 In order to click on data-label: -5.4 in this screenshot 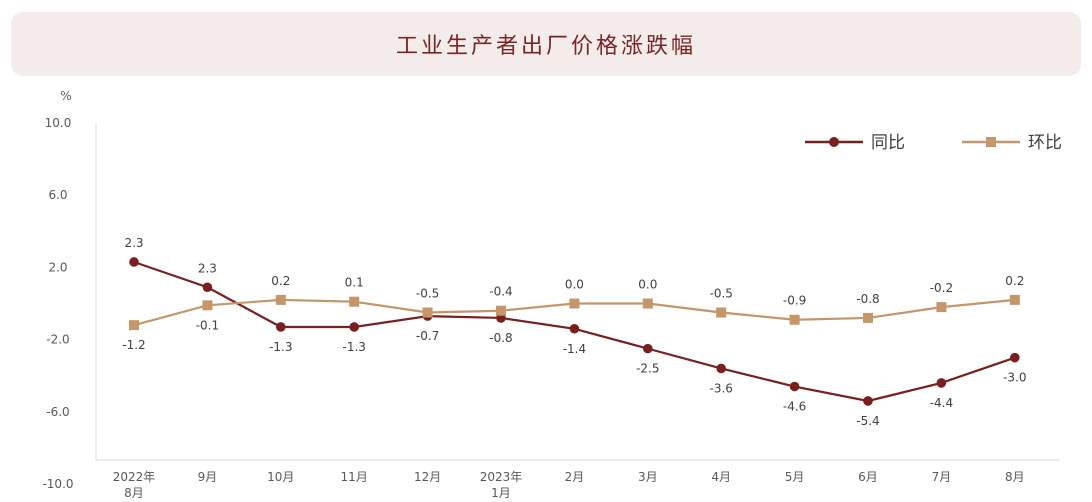, I will do `click(867, 421)`.